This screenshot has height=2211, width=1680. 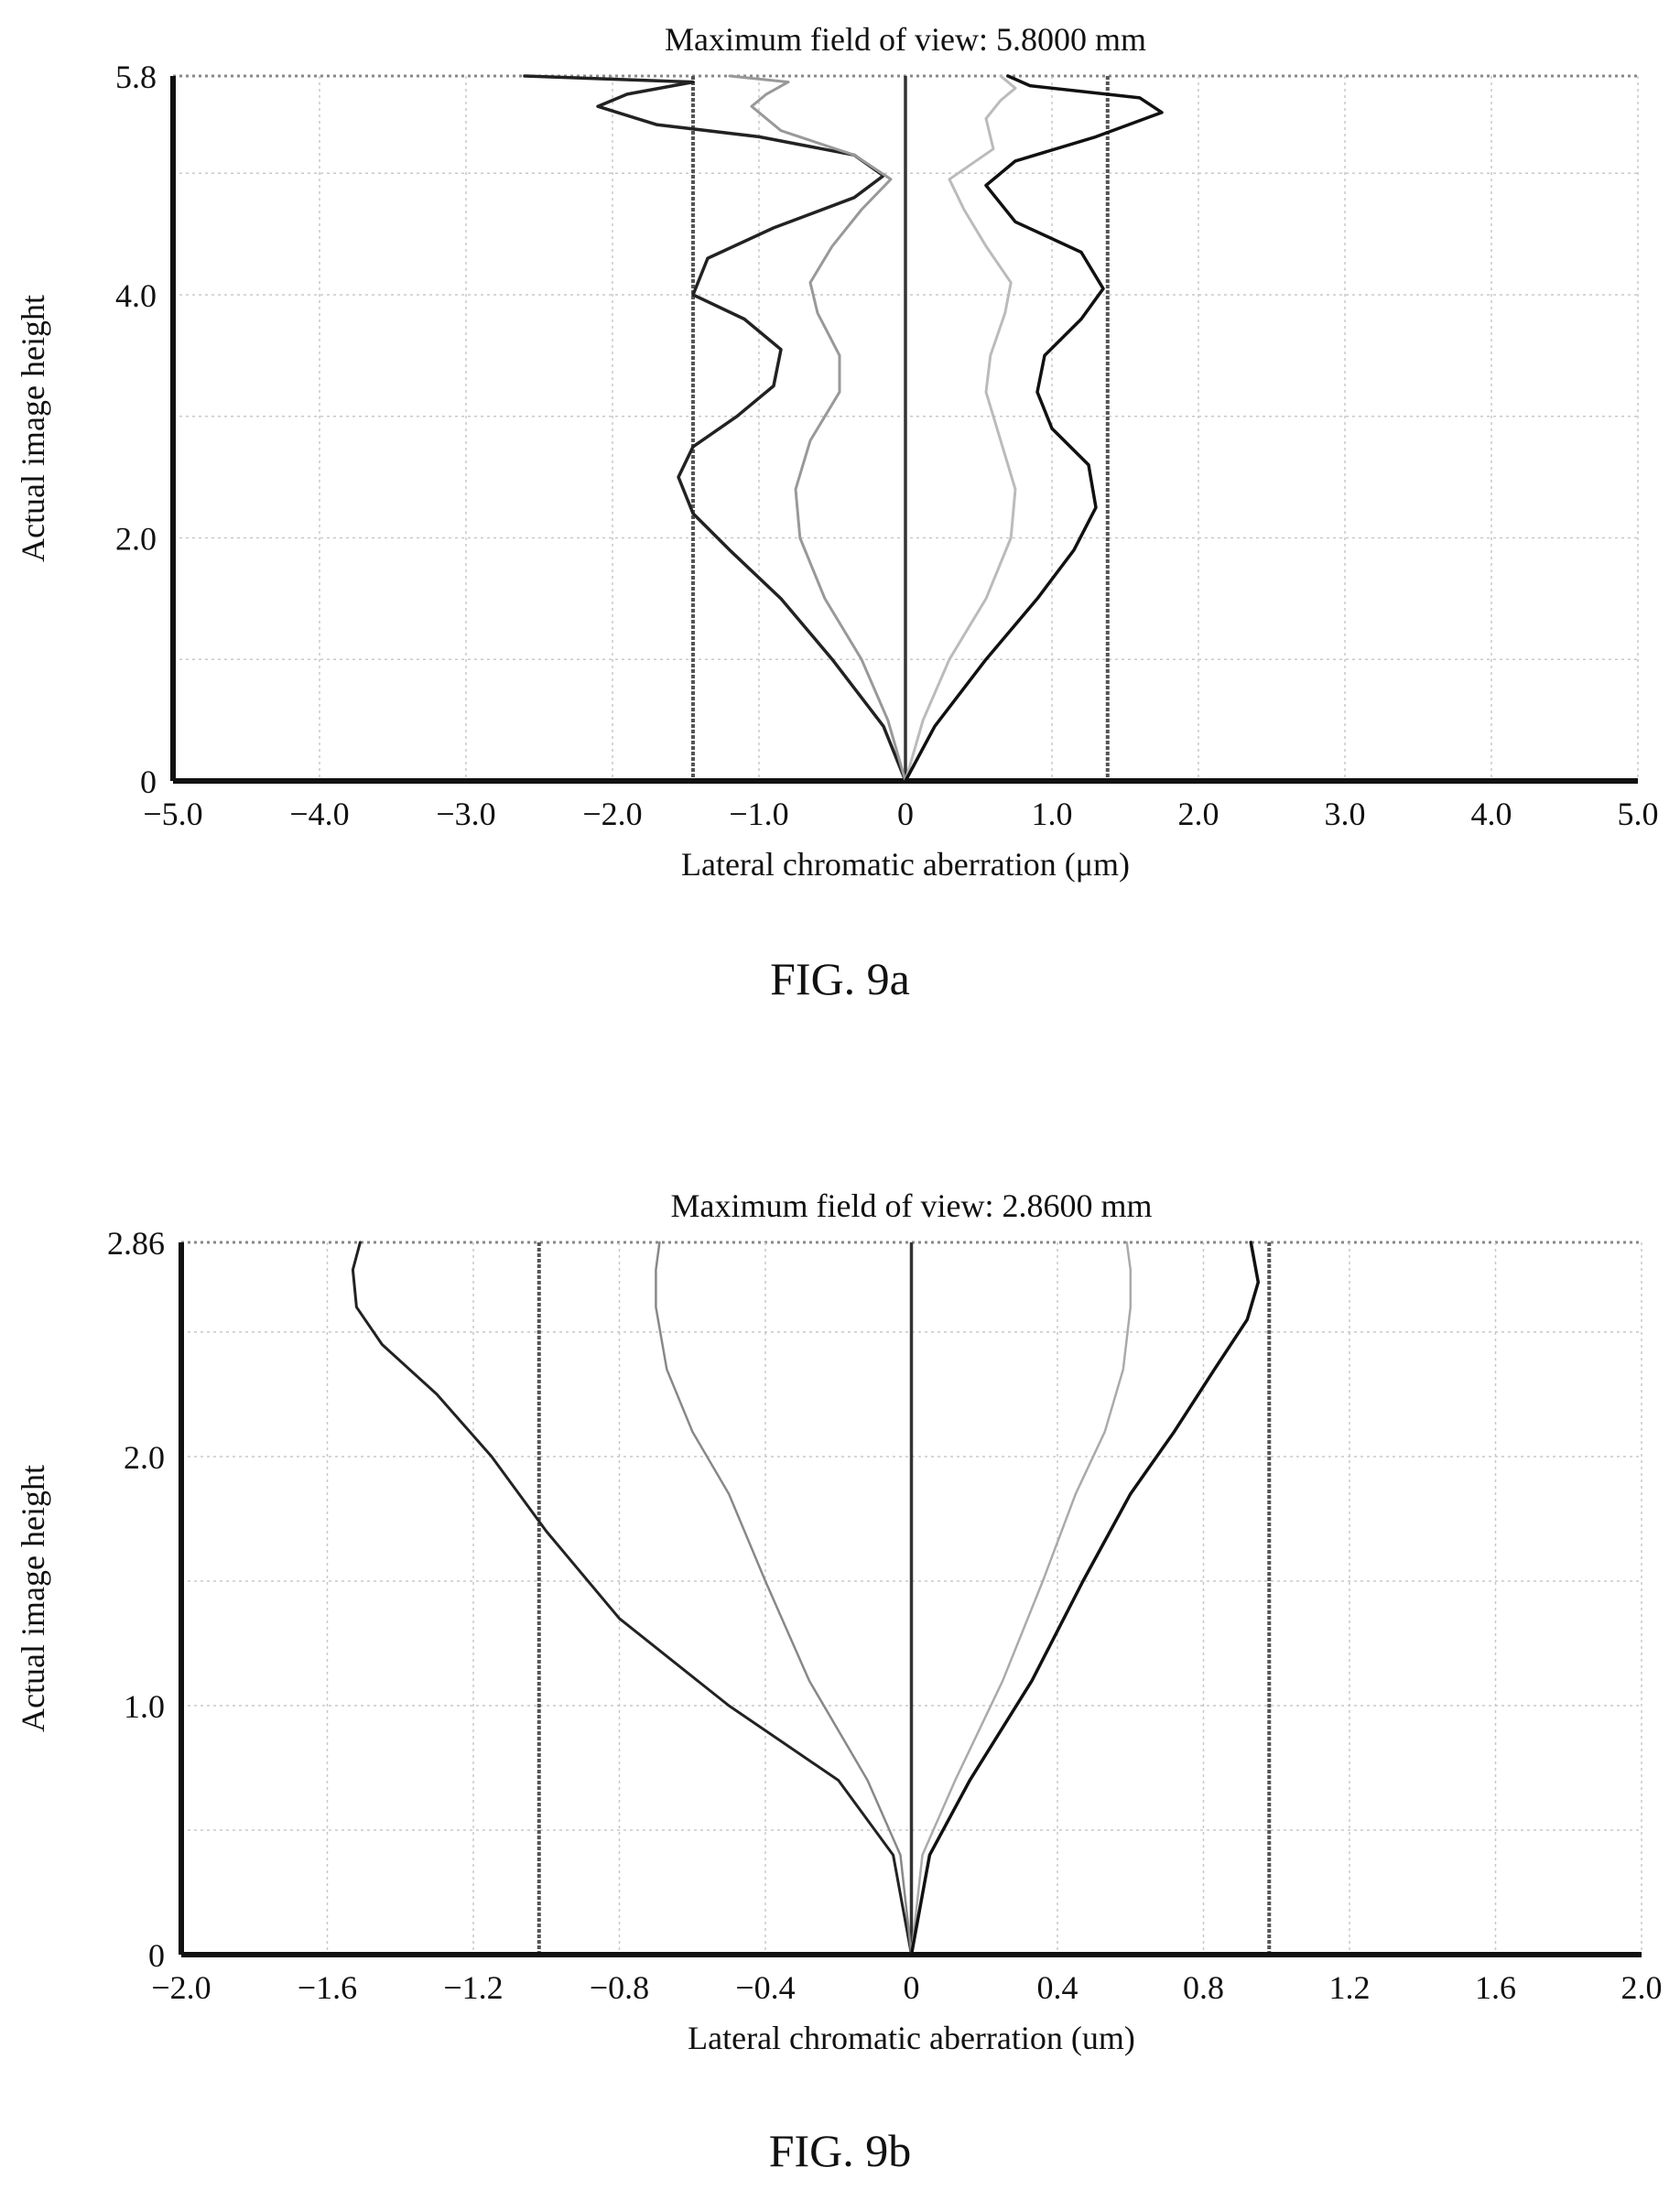 What do you see at coordinates (327, 1987) in the screenshot?
I see `x-tick-label: −1.6` at bounding box center [327, 1987].